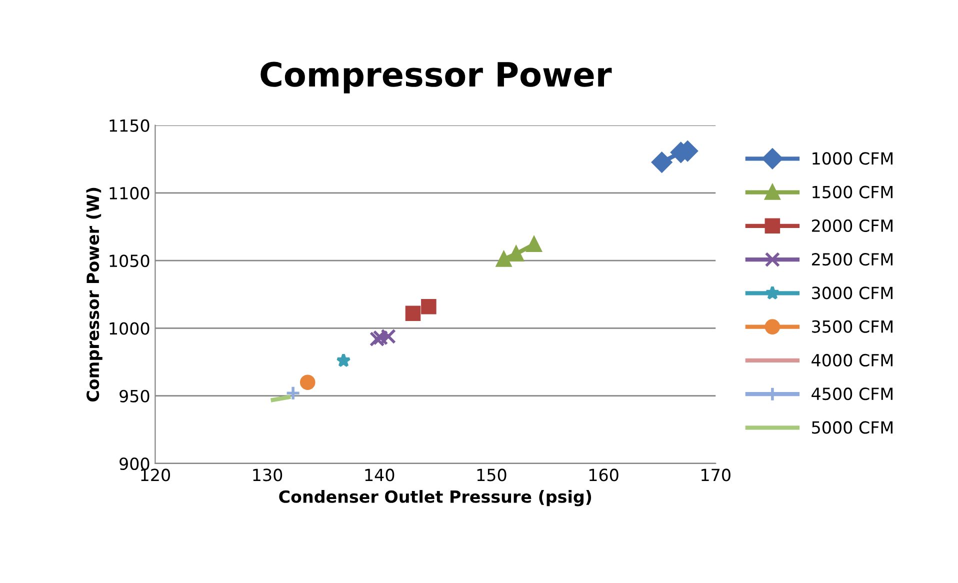 The width and height of the screenshot is (958, 583). I want to click on legend-label: 2500 CFM, so click(852, 259).